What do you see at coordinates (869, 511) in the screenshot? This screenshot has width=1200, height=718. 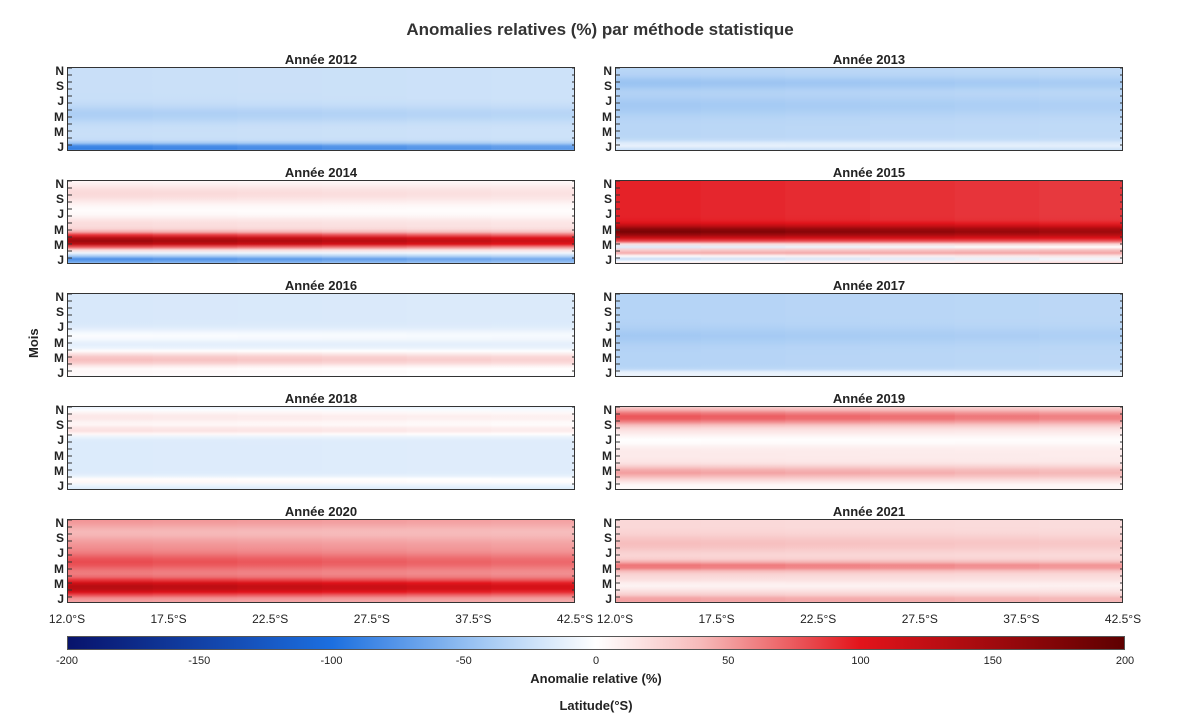 I see `panel-title: Année 2021` at bounding box center [869, 511].